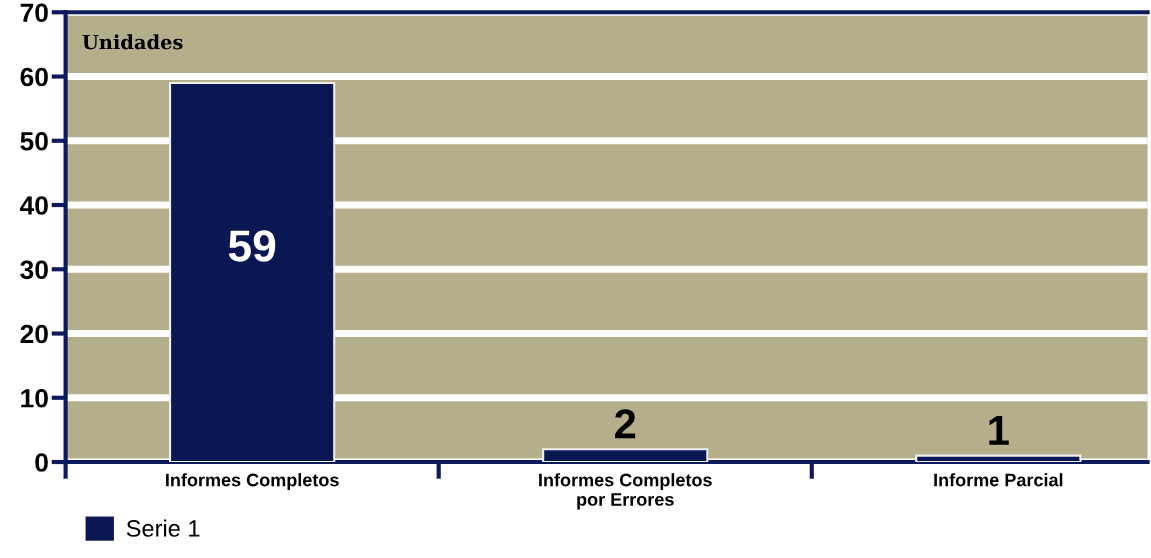 This screenshot has width=1151, height=558. I want to click on y-tick-label: 60, so click(34, 77).